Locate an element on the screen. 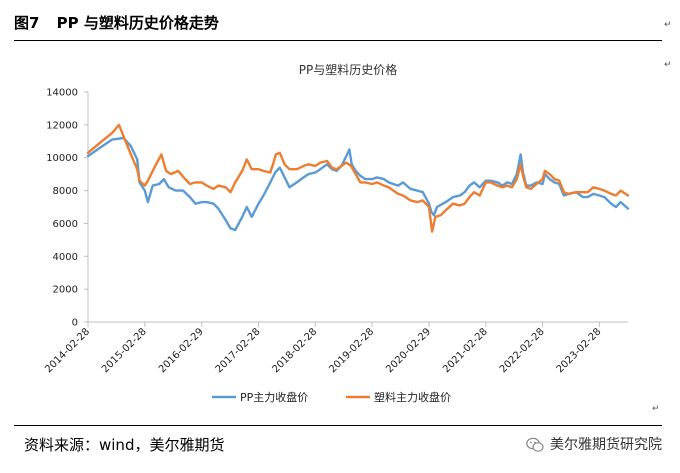 This screenshot has height=473, width=680. figure-title: PP 与塑料历史价格走势 is located at coordinates (137, 23).